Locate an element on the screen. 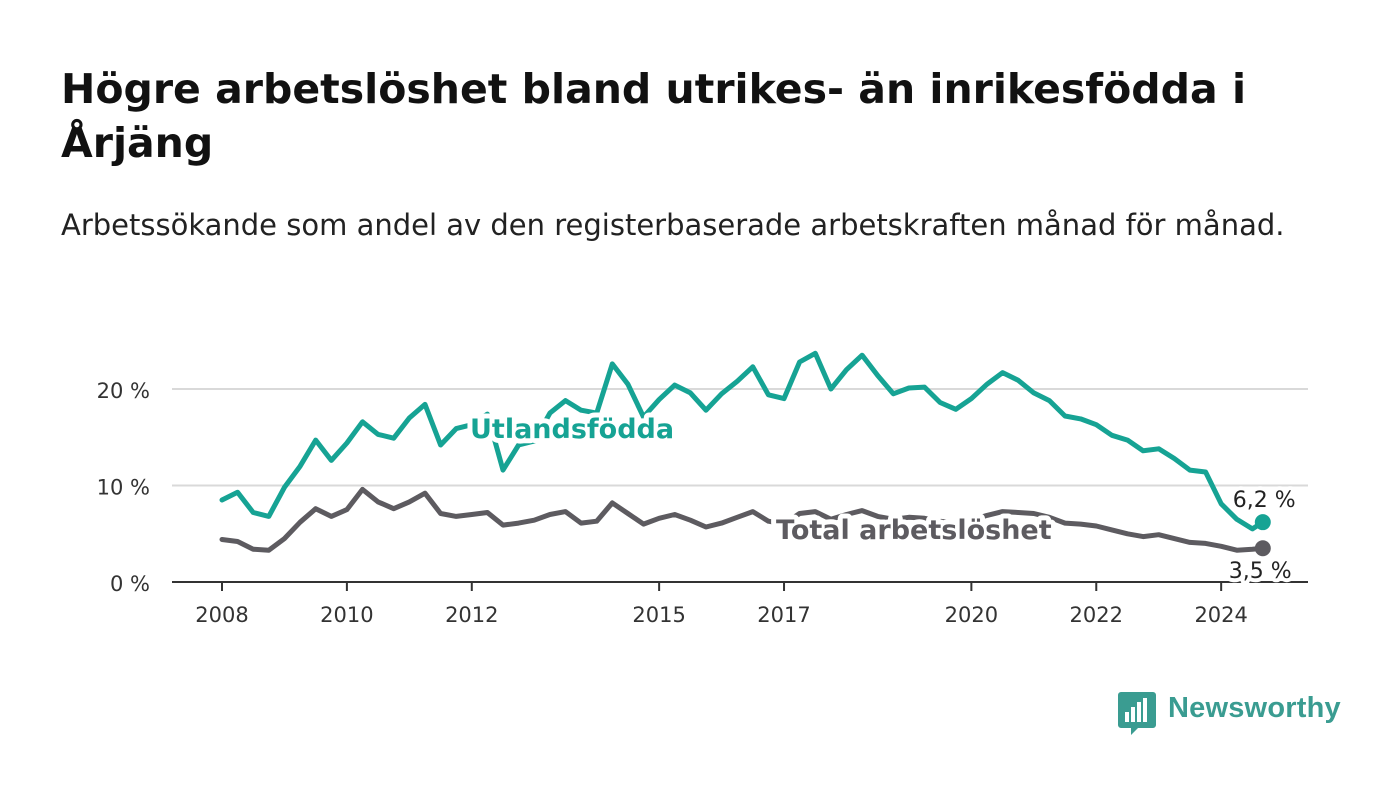  x-tick-label: 2017 is located at coordinates (783, 615).